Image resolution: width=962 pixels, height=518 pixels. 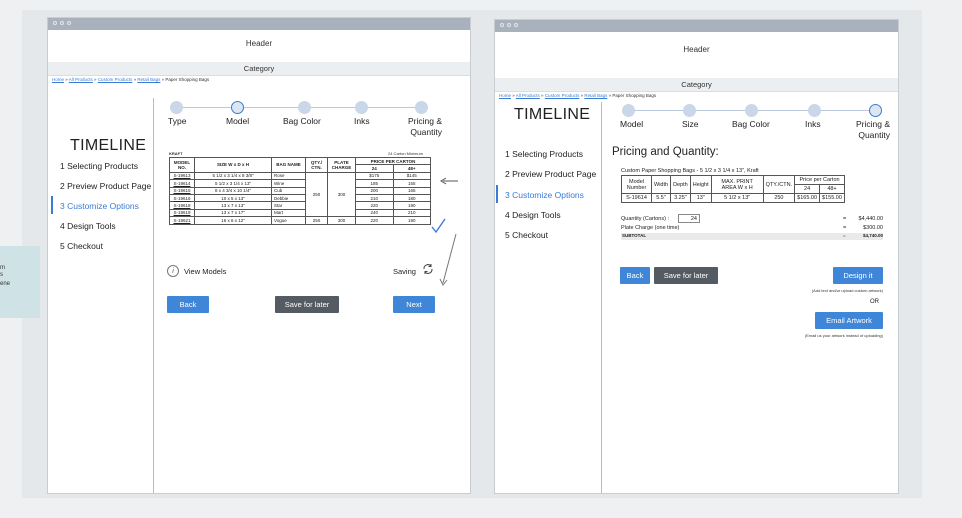 I want to click on info-icon: i, so click(x=173, y=271).